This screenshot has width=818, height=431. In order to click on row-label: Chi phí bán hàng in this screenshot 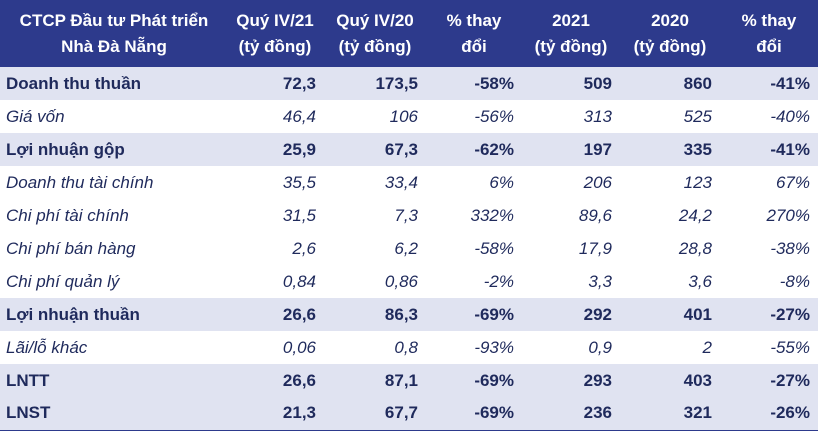, I will do `click(71, 248)`.